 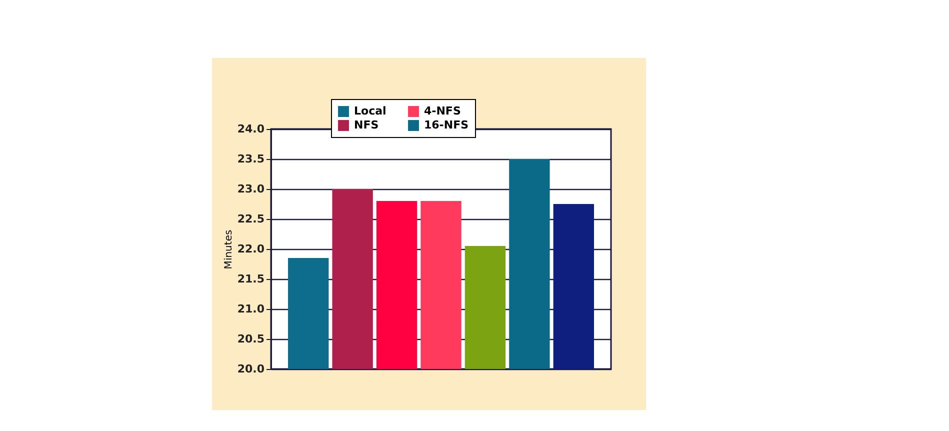 What do you see at coordinates (251, 369) in the screenshot?
I see `y-tick-label: 20.0` at bounding box center [251, 369].